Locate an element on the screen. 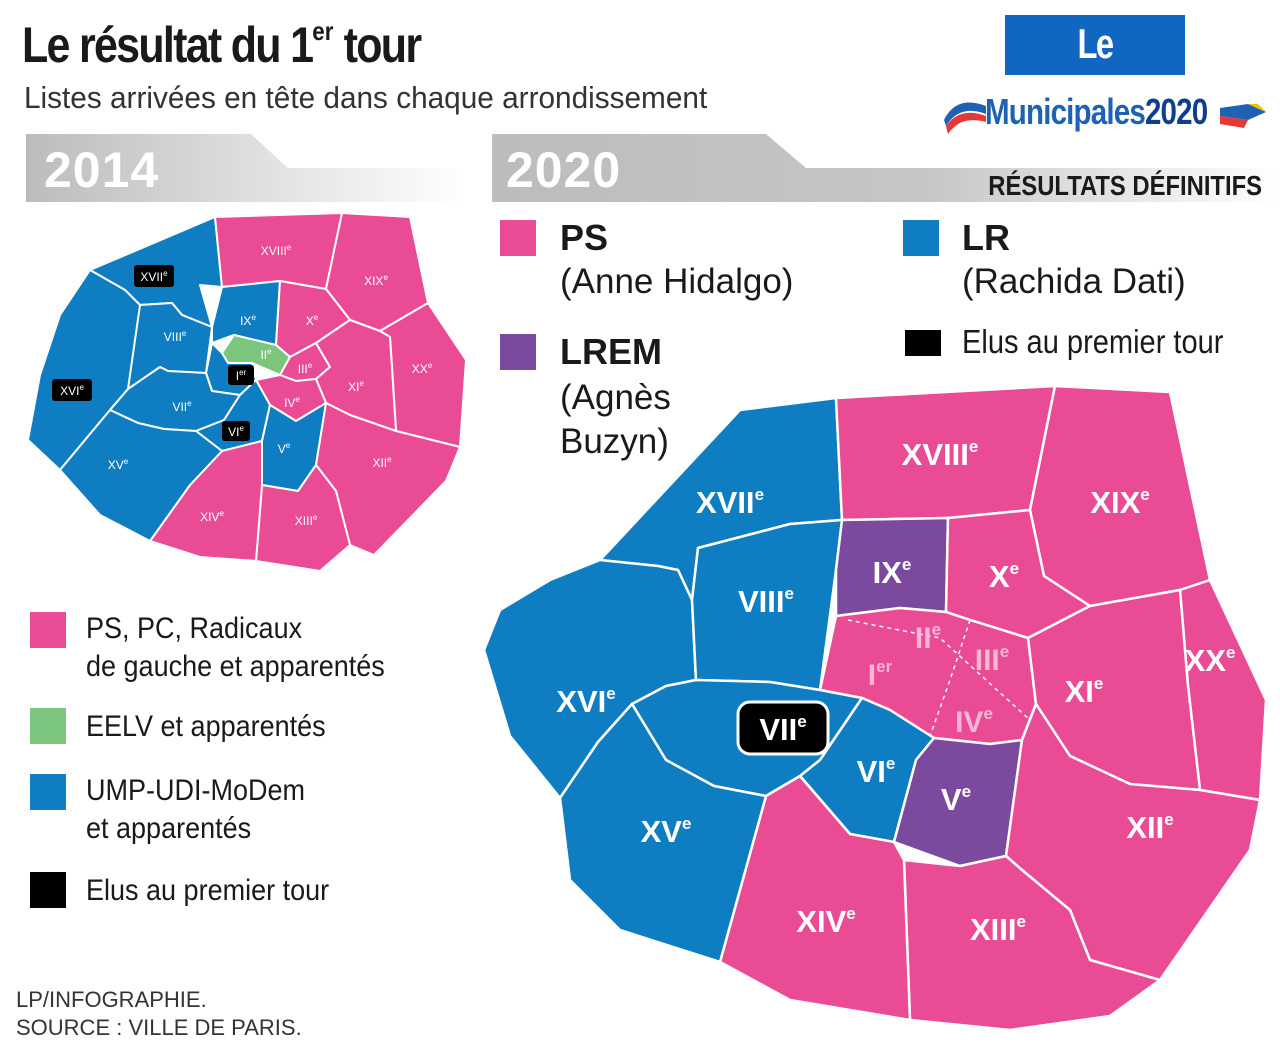  svg-text: XVIe is located at coordinates (72, 390).